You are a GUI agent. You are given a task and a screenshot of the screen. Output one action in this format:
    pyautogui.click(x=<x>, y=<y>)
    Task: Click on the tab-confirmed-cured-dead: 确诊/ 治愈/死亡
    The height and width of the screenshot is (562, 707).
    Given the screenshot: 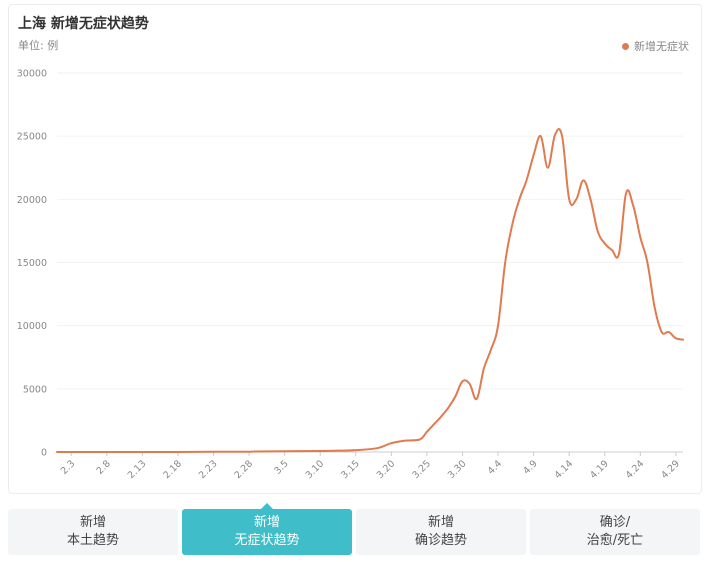 What is the action you would take?
    pyautogui.click(x=615, y=532)
    